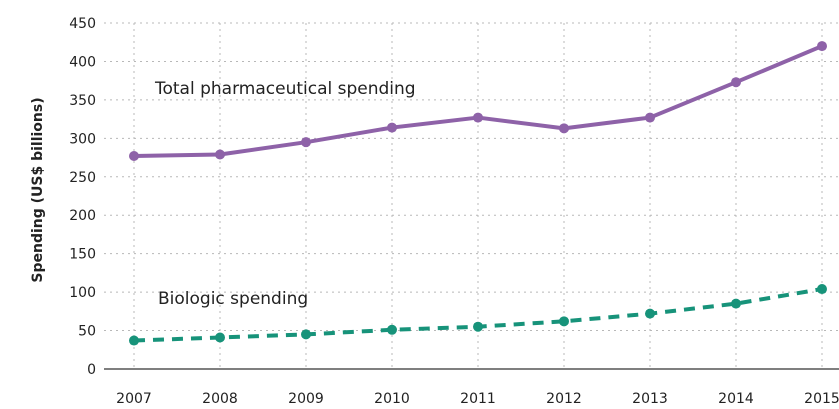 The width and height of the screenshot is (839, 409). What do you see at coordinates (478, 399) in the screenshot?
I see `x-tick-label: 2011` at bounding box center [478, 399].